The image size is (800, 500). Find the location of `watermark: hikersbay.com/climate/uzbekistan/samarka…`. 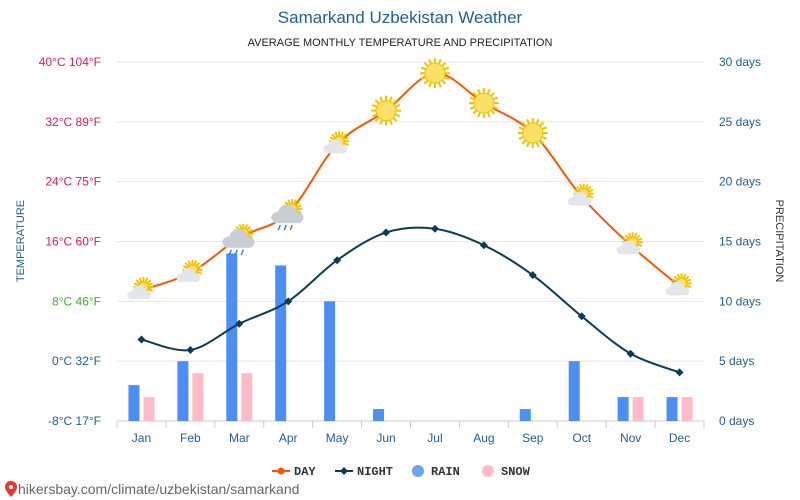

watermark: hikersbay.com/climate/uzbekistan/samarka… is located at coordinates (152, 489).